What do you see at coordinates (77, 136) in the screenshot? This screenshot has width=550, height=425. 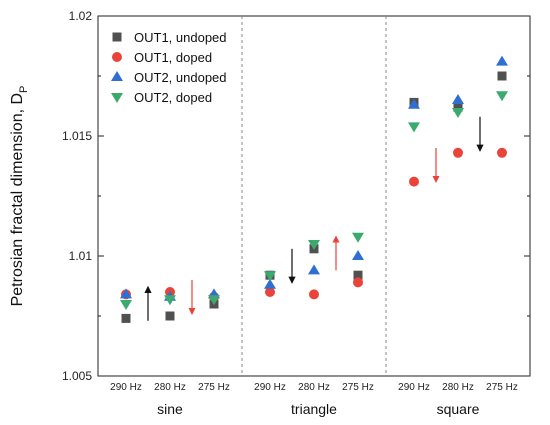 I see `y-tick-label: 1.015` at bounding box center [77, 136].